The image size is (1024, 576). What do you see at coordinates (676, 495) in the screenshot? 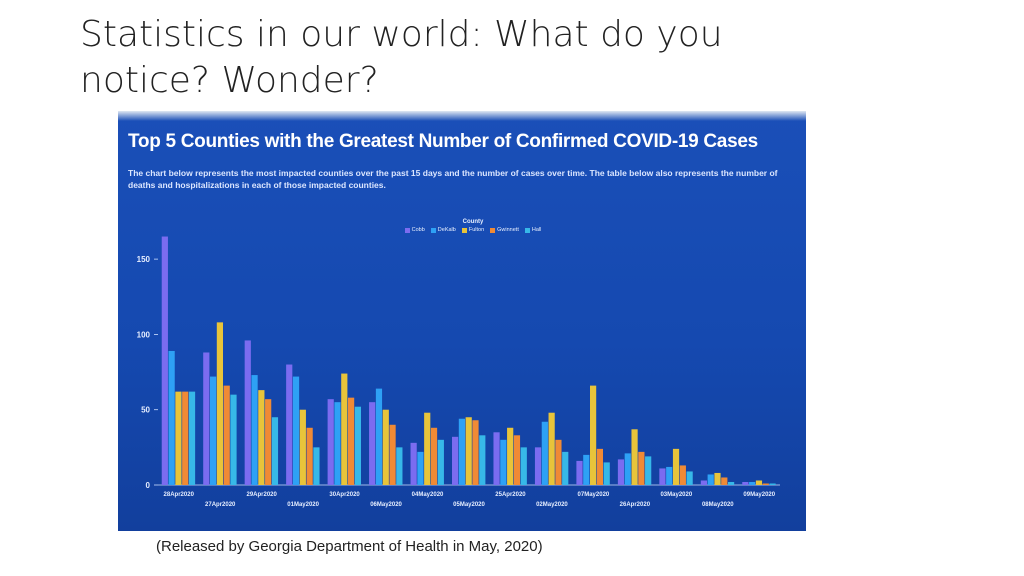
I see `x-tick-label: 03May2020` at bounding box center [676, 495].